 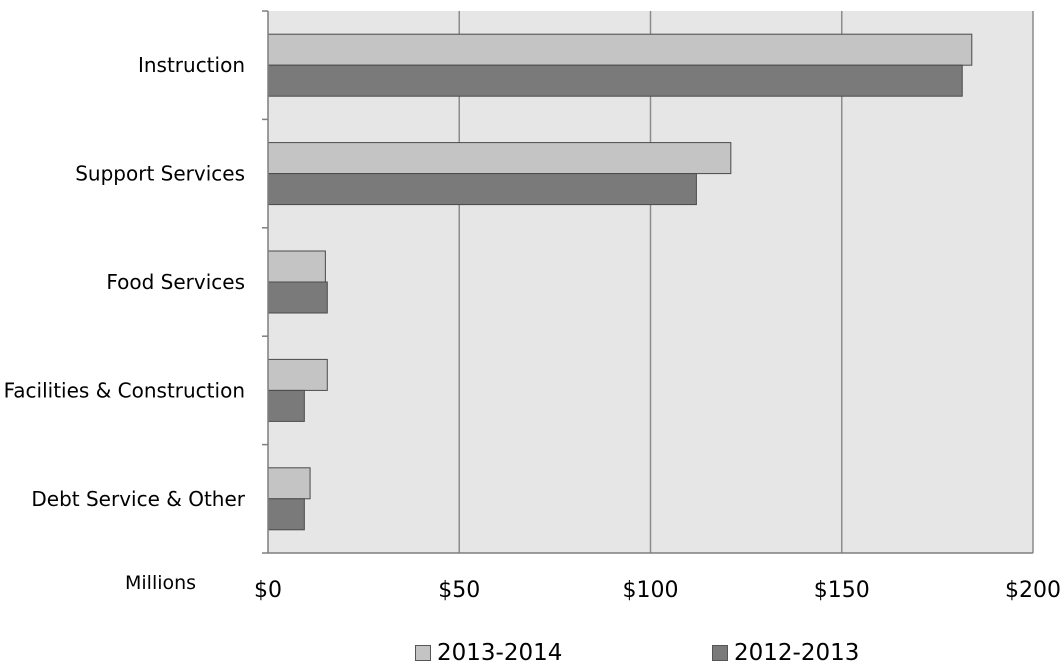 What do you see at coordinates (268, 590) in the screenshot?
I see `x-tick-label: $0` at bounding box center [268, 590].